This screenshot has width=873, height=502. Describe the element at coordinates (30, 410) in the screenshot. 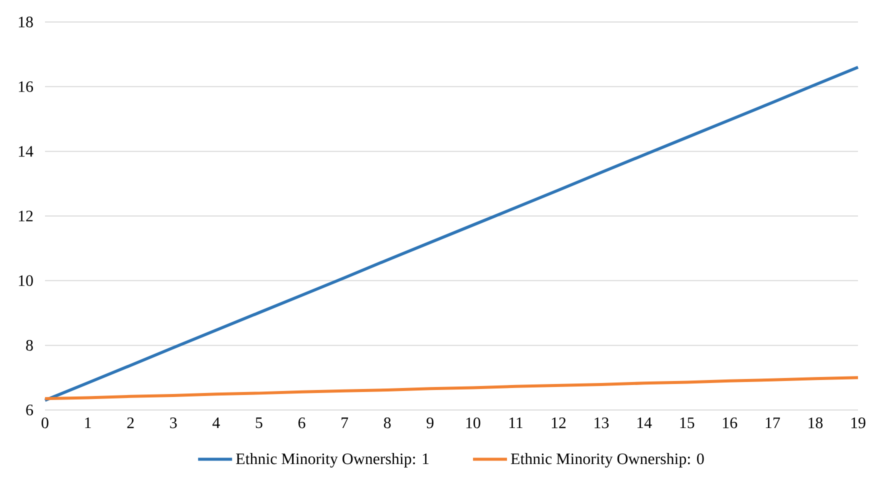

I see `y-tick-label: 6` at that location.